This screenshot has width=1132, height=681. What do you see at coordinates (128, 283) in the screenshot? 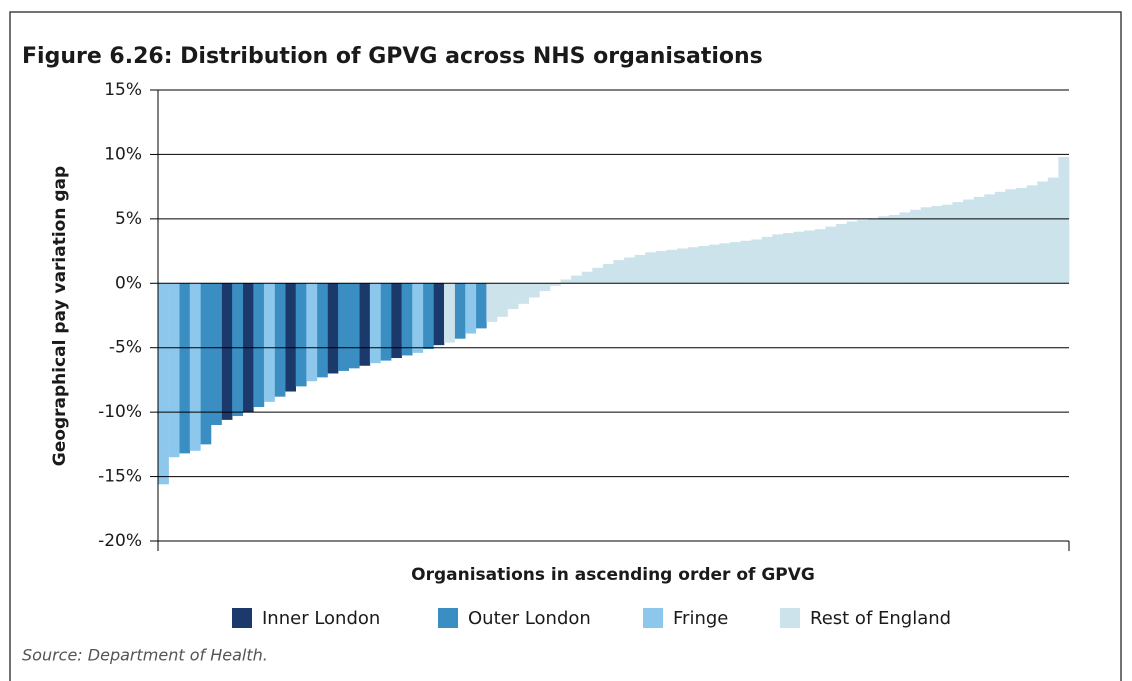
I see `y-tick-label: 0%` at bounding box center [128, 283].